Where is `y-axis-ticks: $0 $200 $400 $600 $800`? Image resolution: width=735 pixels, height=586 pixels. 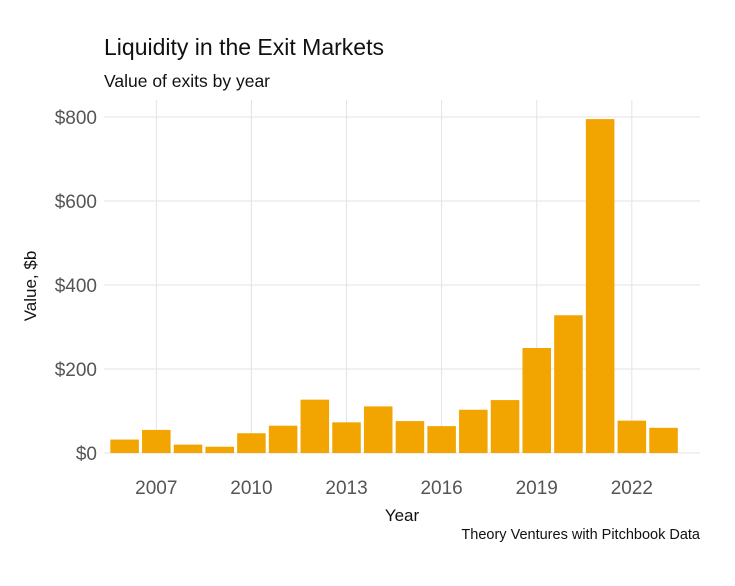 y-axis-ticks: $0 $200 $400 $600 $800 is located at coordinates (76, 286).